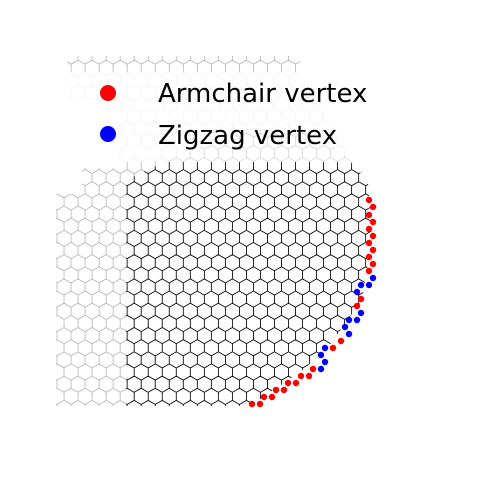 The image size is (500, 500). Describe the element at coordinates (225, 117) in the screenshot. I see `legend: Armchair vertex Zigzag vertex` at that location.